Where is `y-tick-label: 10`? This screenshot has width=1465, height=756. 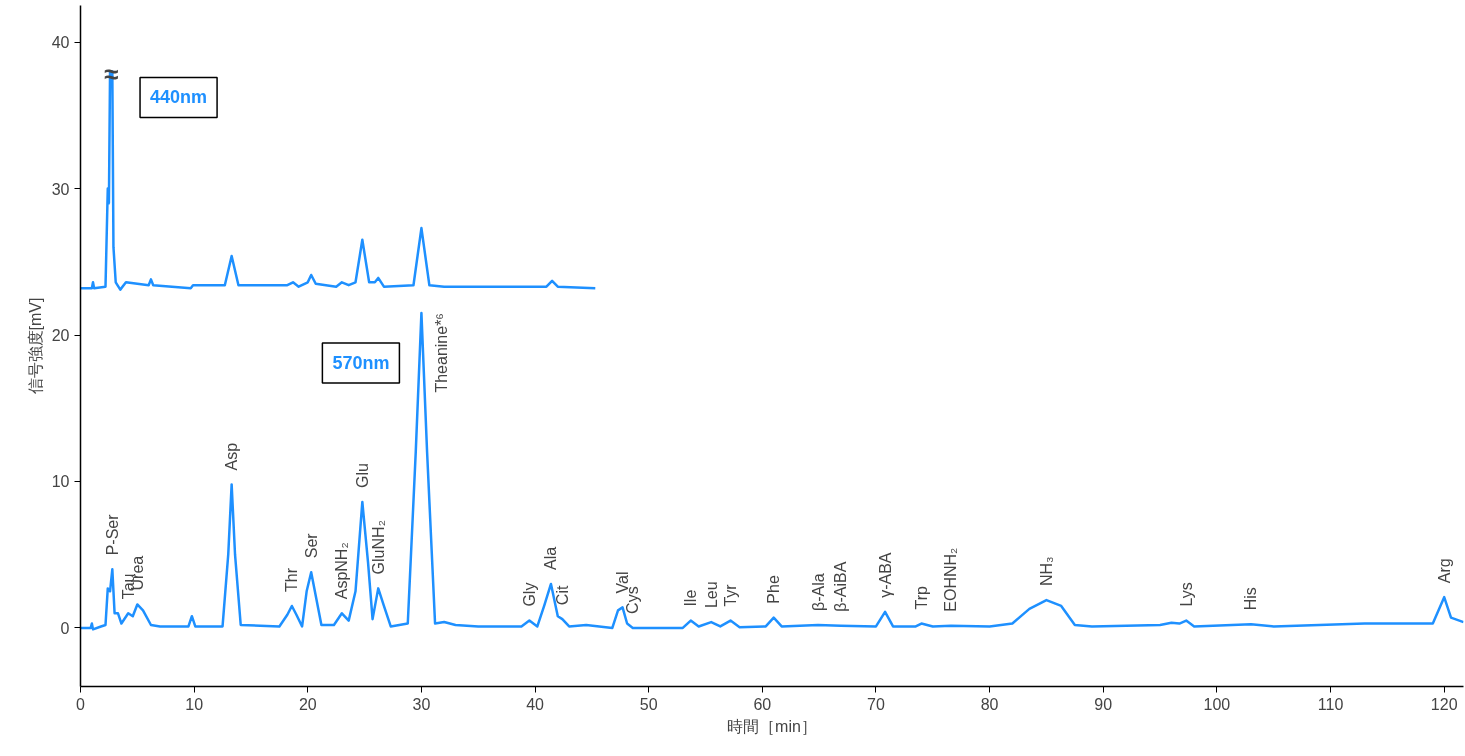 y-tick-label: 10 is located at coordinates (60, 482).